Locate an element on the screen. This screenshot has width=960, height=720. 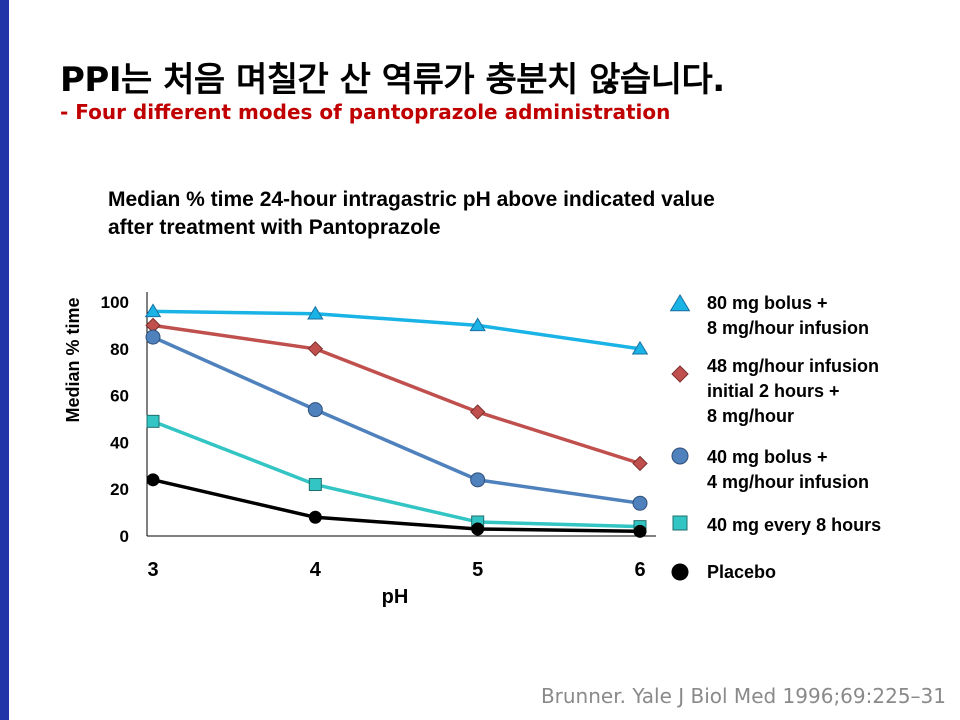
chart-title-line-2: after treatment with Pantoprazole is located at coordinates (274, 227).